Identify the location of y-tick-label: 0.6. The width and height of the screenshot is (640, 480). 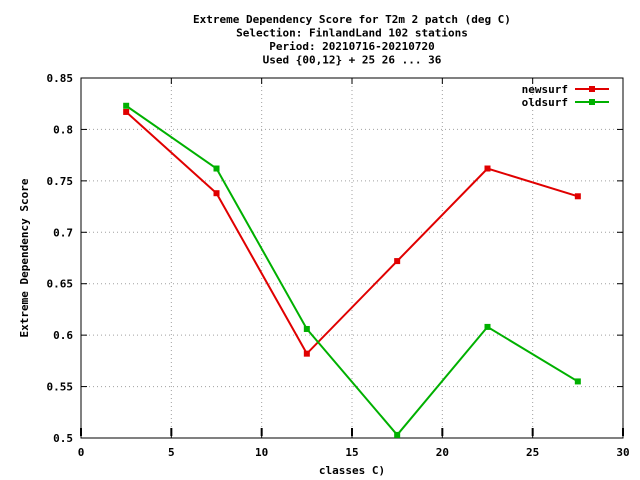
(63, 335).